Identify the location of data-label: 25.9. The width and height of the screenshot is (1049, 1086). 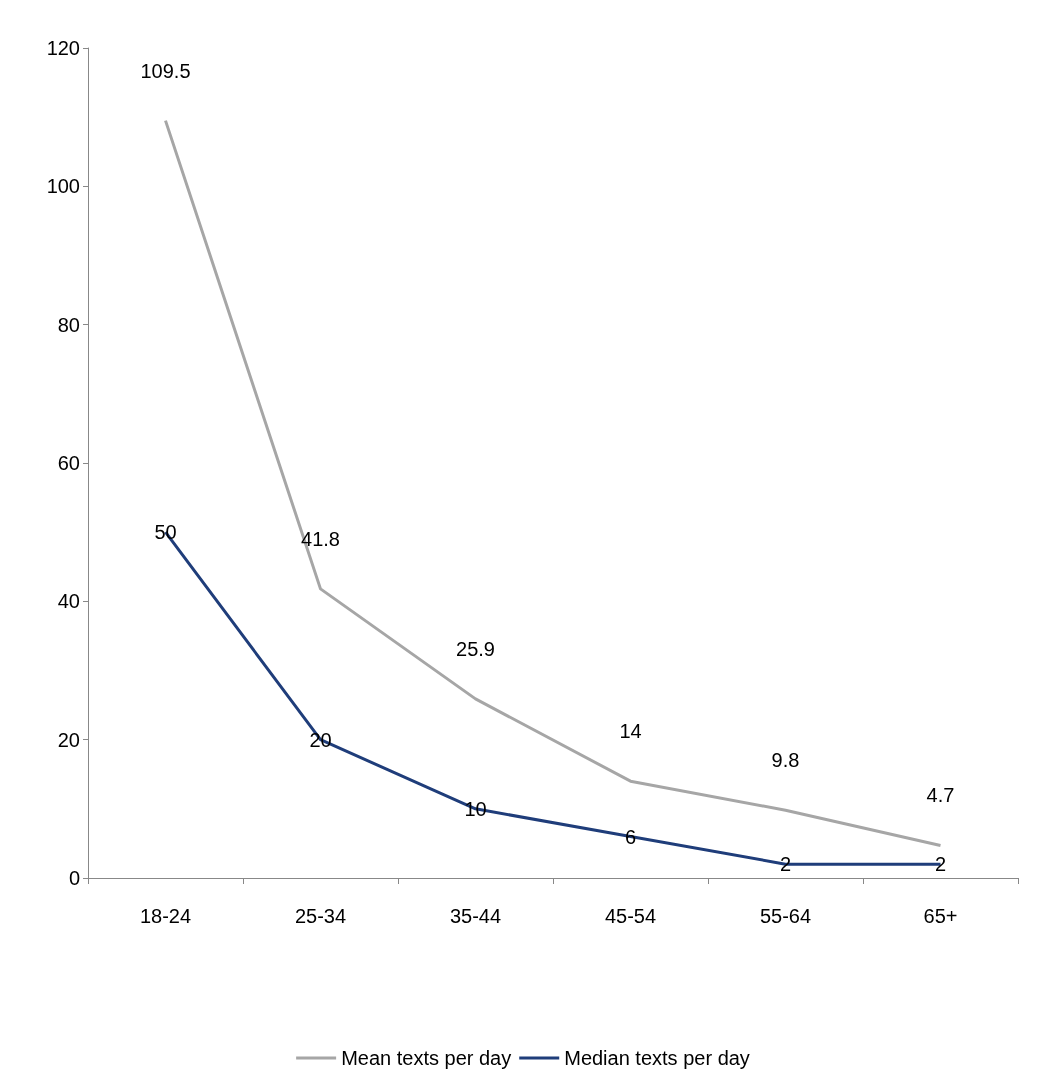
(475, 648).